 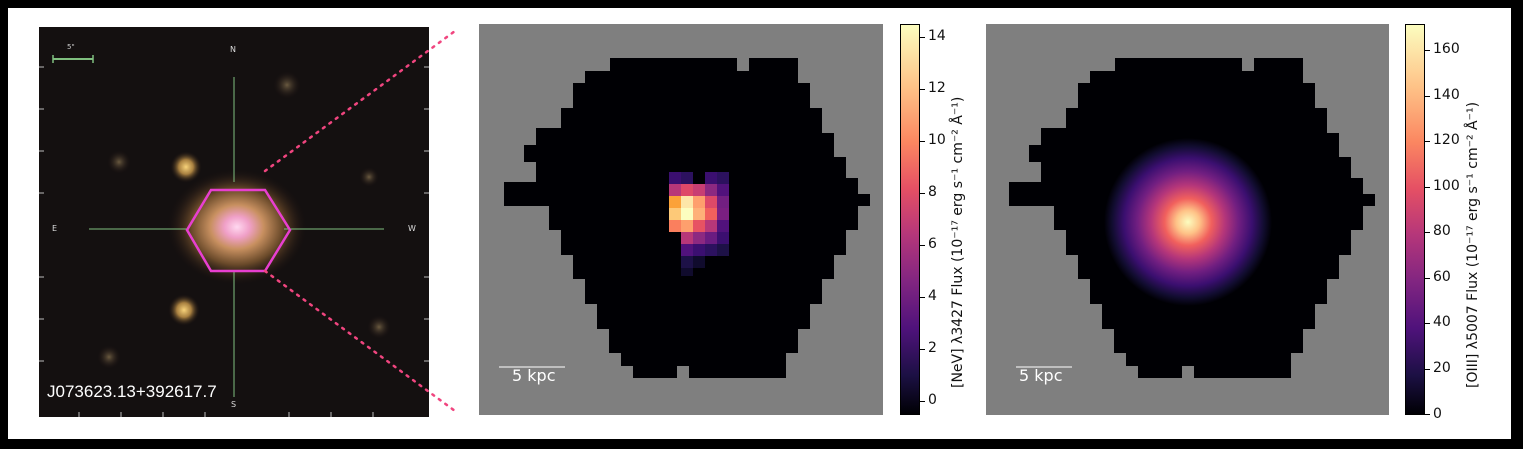 I want to click on oiii-colorbar, so click(x=1415, y=219).